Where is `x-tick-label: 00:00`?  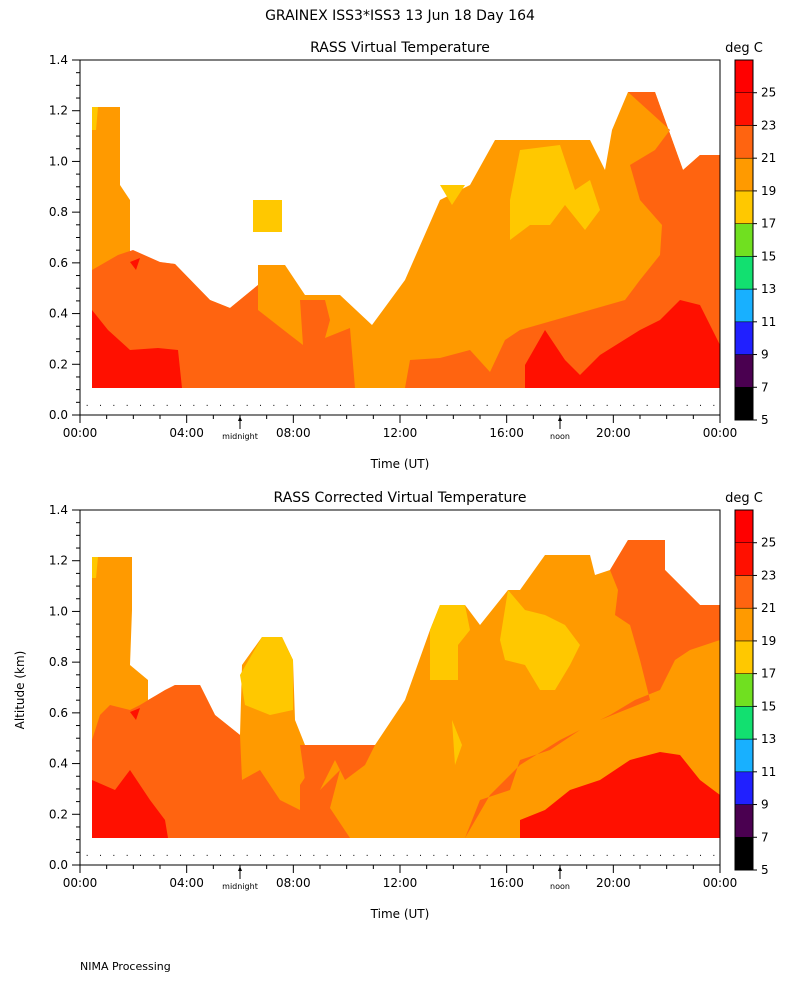 x-tick-label: 00:00 is located at coordinates (720, 433).